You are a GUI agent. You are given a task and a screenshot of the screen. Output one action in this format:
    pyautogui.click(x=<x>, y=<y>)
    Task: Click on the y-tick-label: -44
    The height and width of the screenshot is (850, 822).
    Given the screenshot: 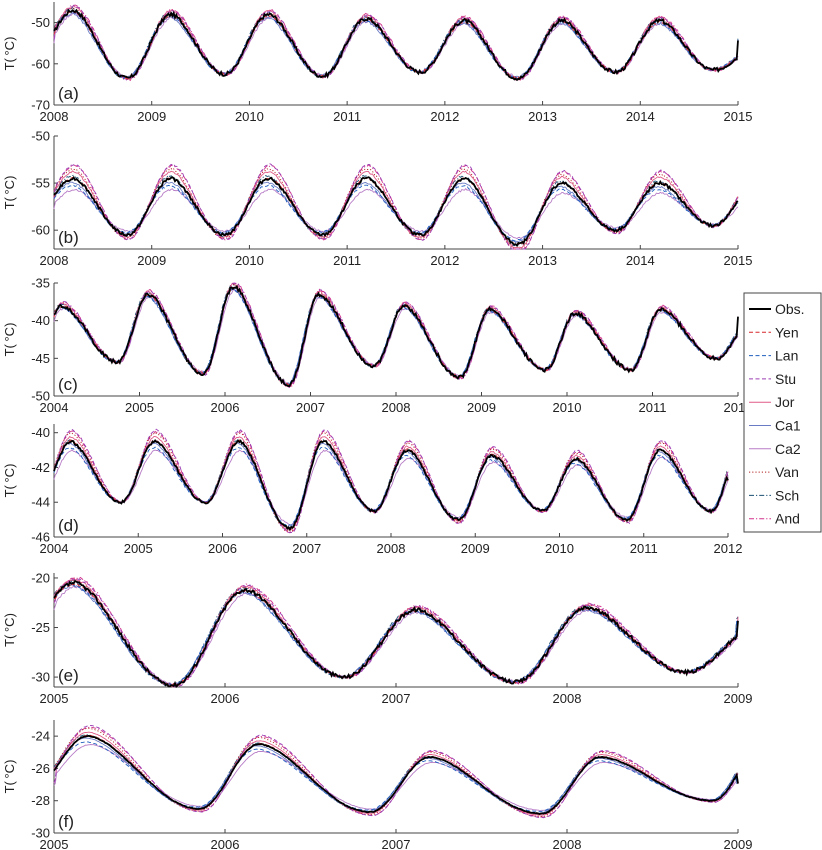 What is the action you would take?
    pyautogui.click(x=40, y=502)
    